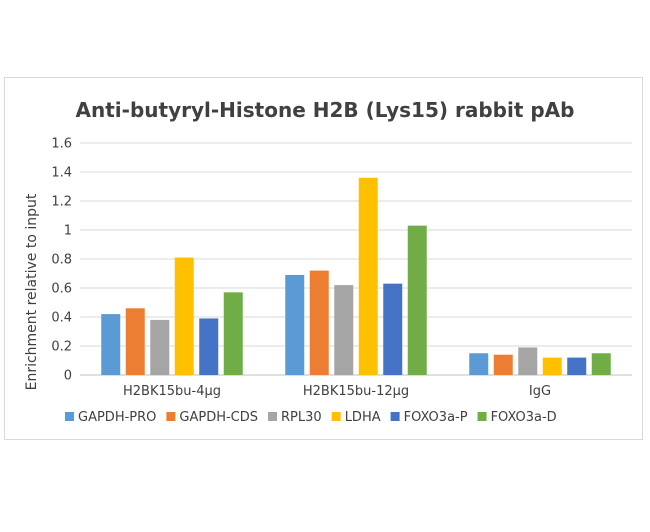 This screenshot has width=650, height=532. I want to click on y-tick-label: 0.4, so click(61, 318).